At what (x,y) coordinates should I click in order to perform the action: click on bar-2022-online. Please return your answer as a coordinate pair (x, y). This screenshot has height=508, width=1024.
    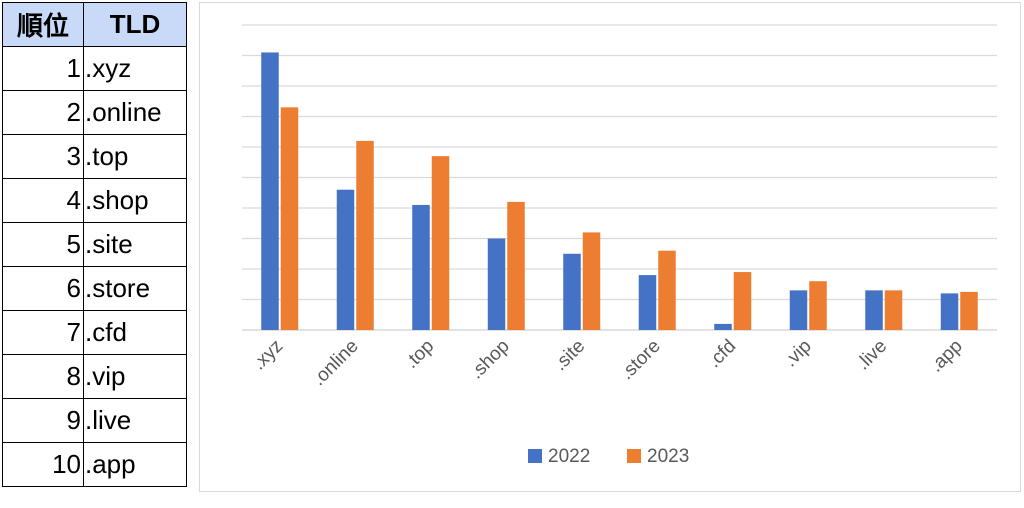
    Looking at the image, I should click on (345, 259).